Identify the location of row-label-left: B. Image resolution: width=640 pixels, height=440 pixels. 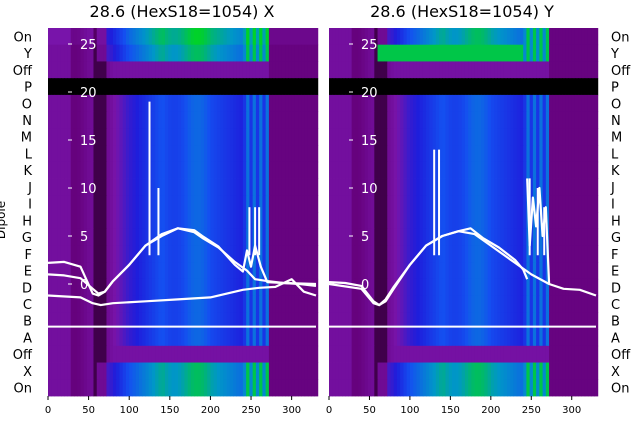
(27, 322).